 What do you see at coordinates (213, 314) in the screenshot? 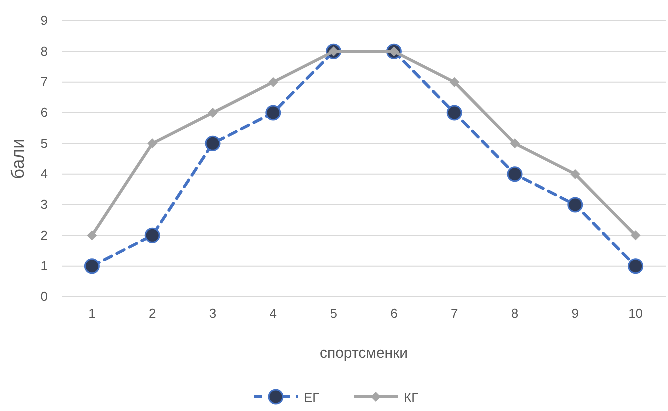
I see `x-tick-label: 3` at bounding box center [213, 314].